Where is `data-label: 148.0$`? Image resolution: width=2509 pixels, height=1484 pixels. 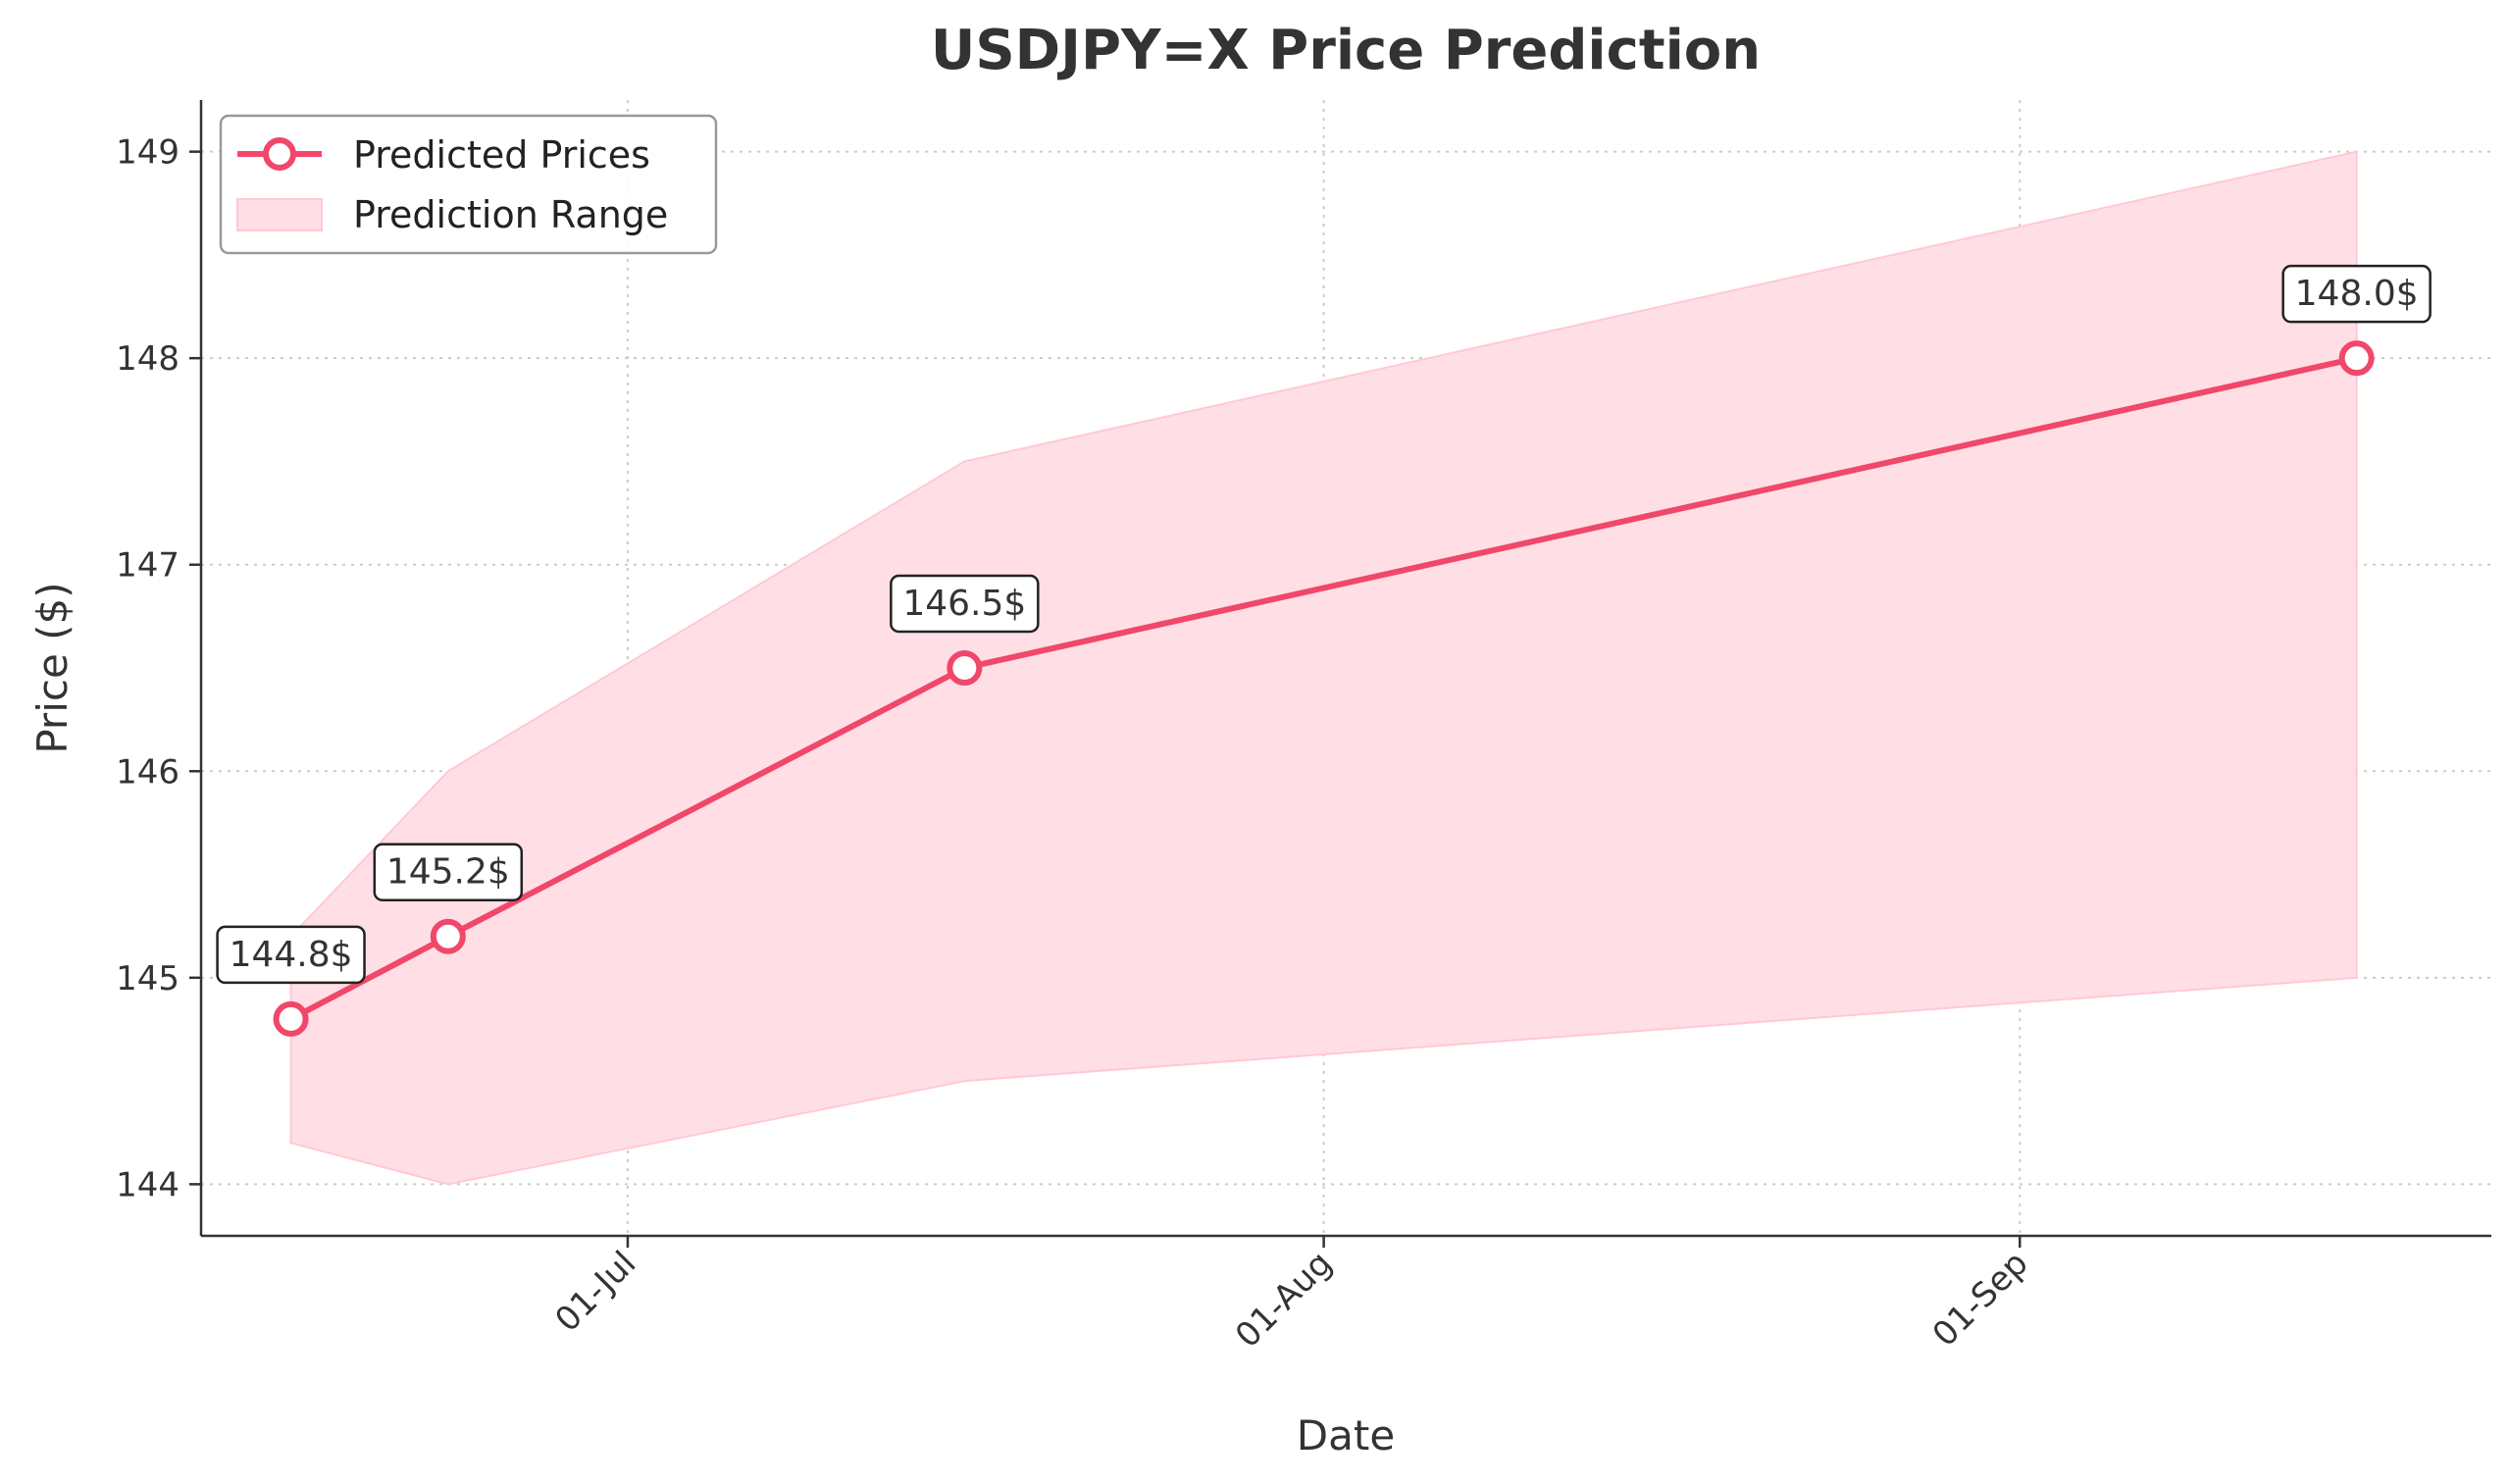
data-label: 148.0$ is located at coordinates (2357, 294).